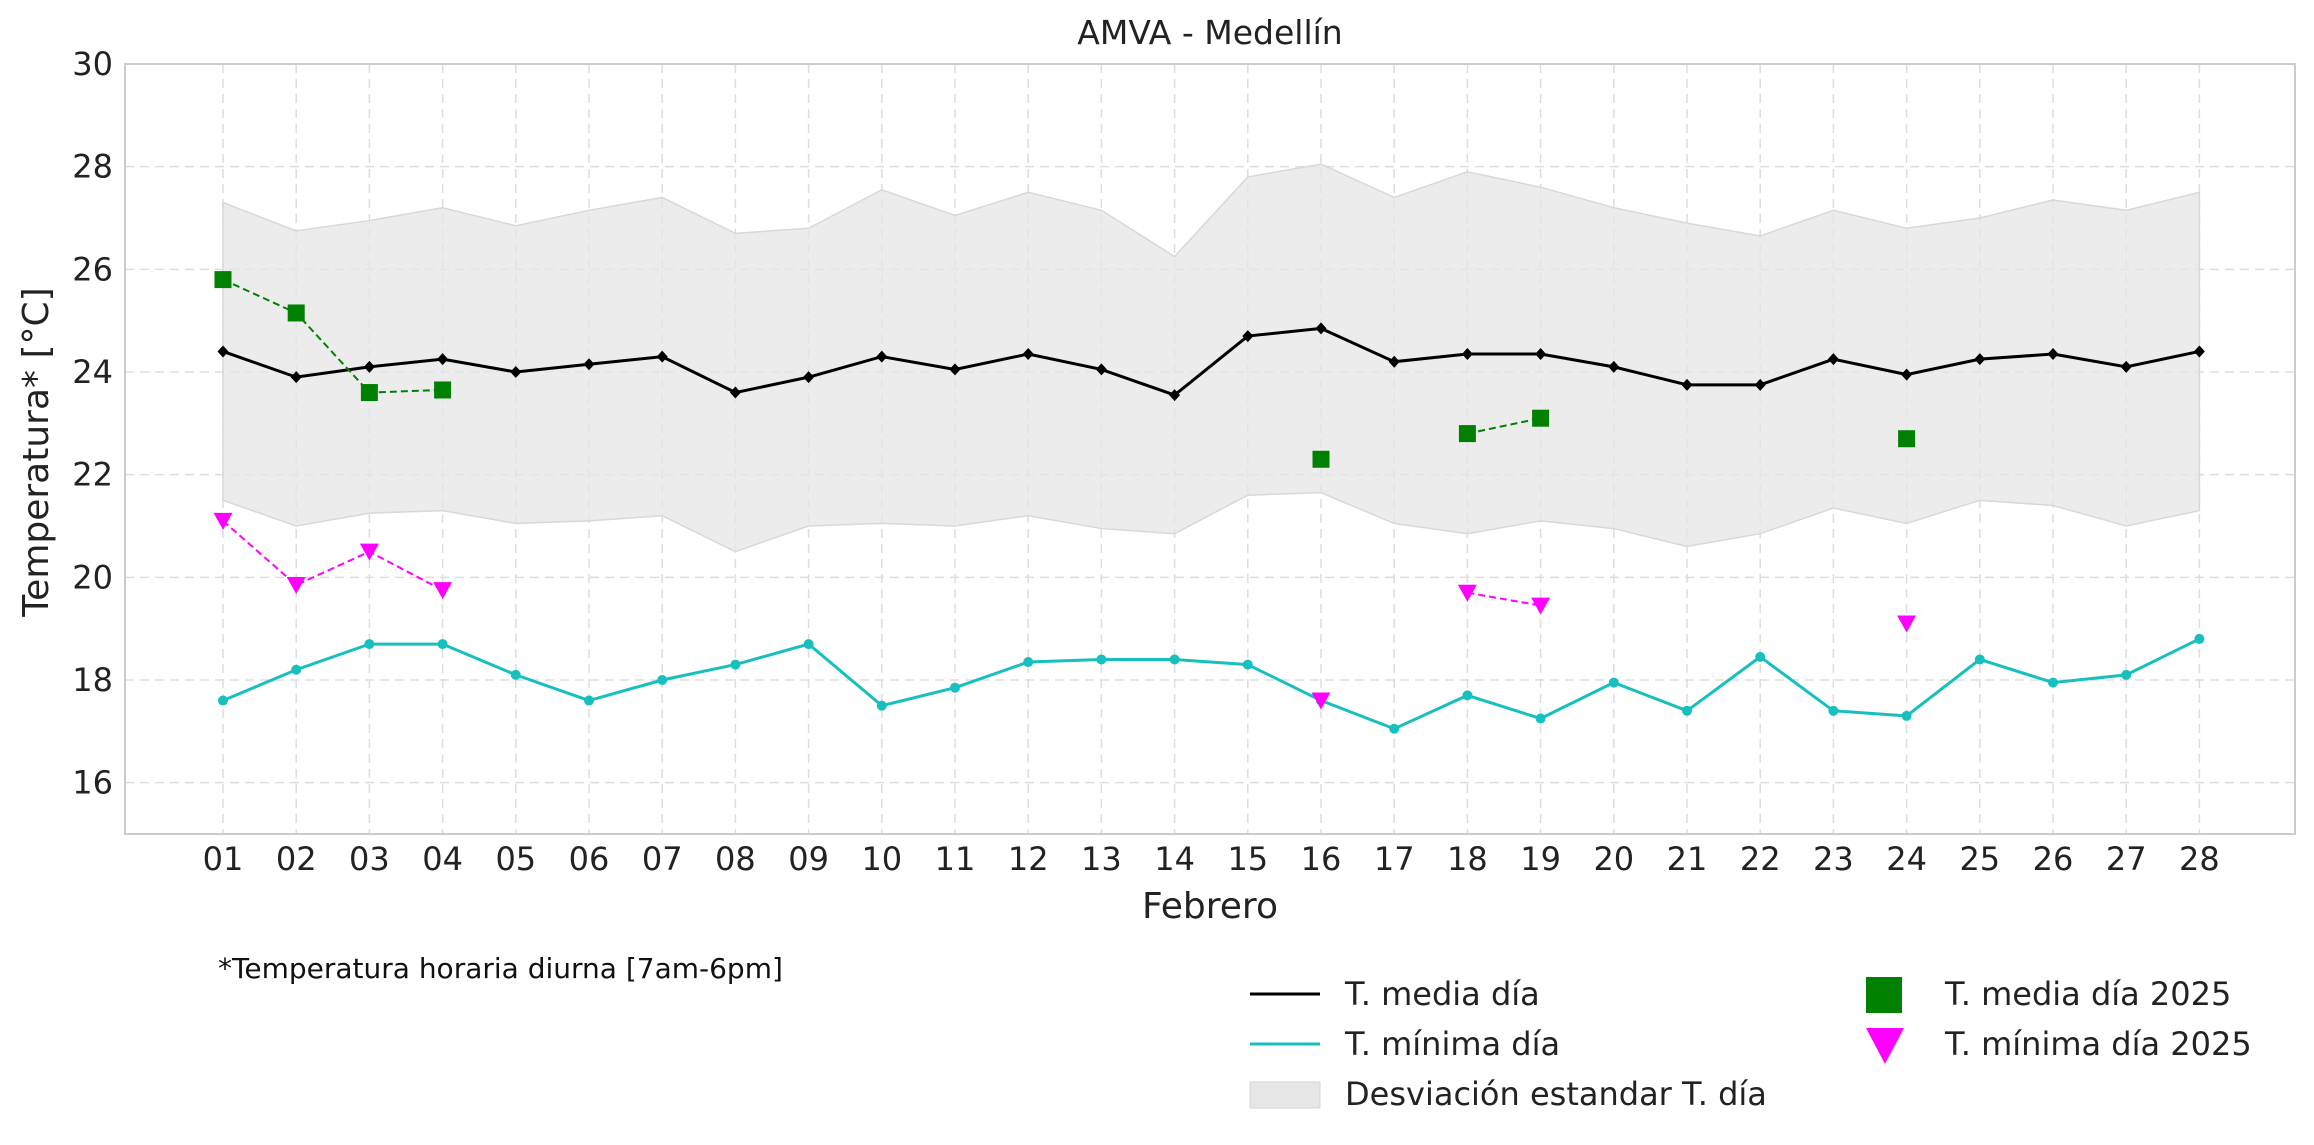 The height and width of the screenshot is (1145, 2314). Describe the element at coordinates (2126, 859) in the screenshot. I see `x-tick-label: 27` at that location.